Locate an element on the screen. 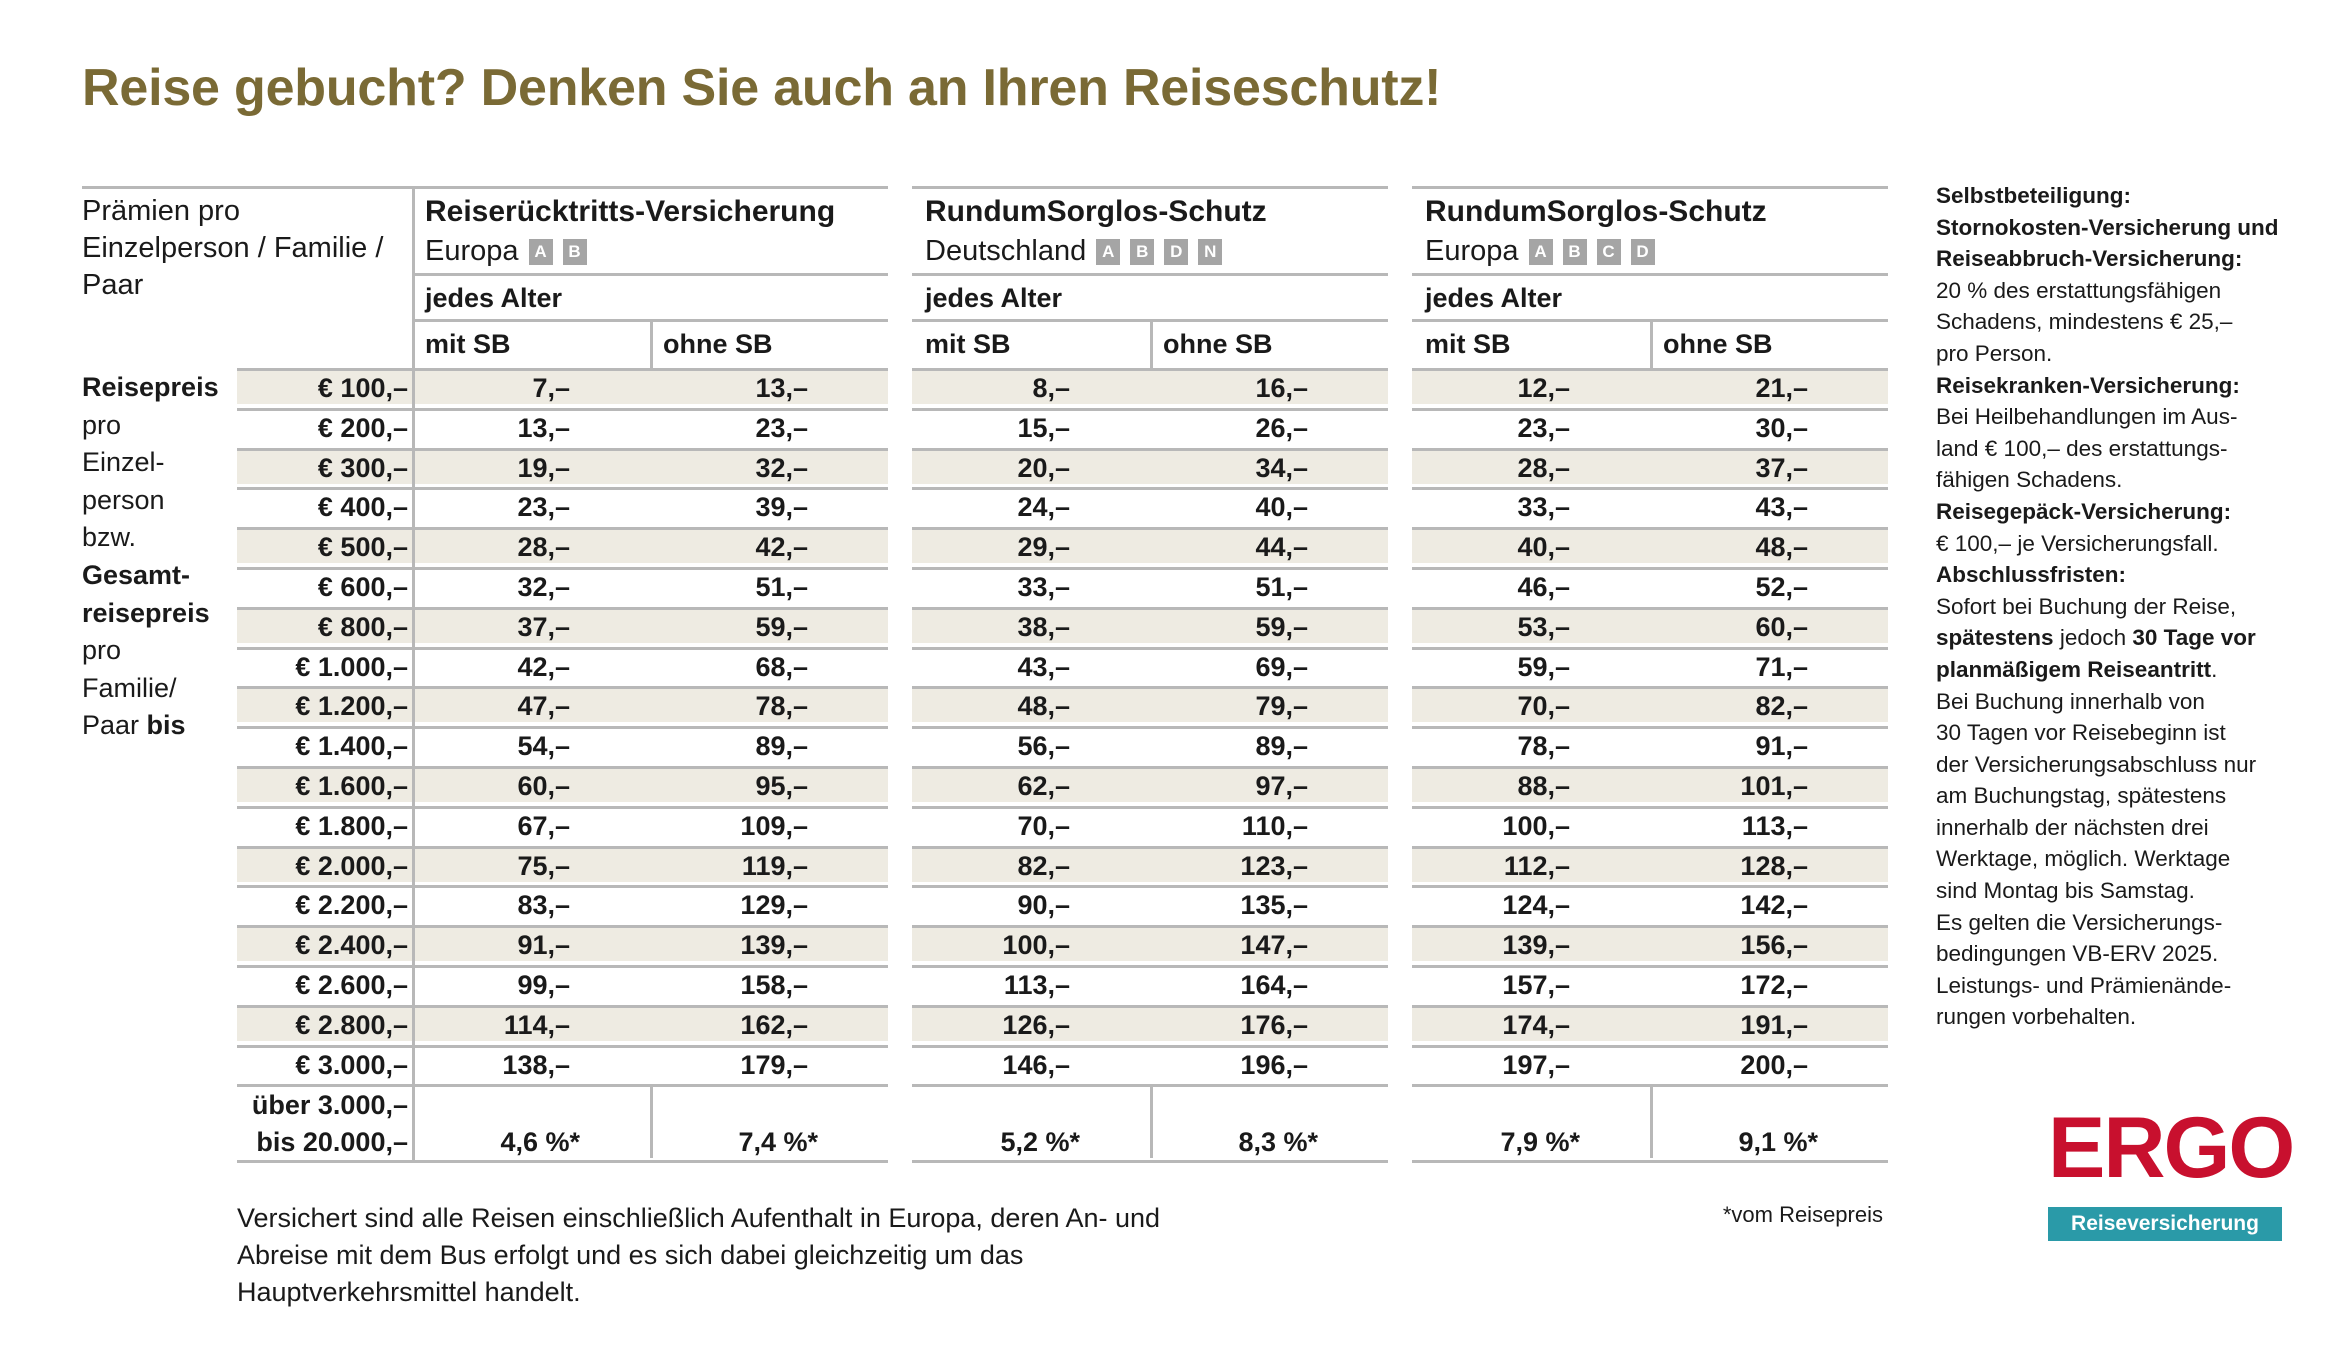  price-value: 56,– is located at coordinates (1043, 746).